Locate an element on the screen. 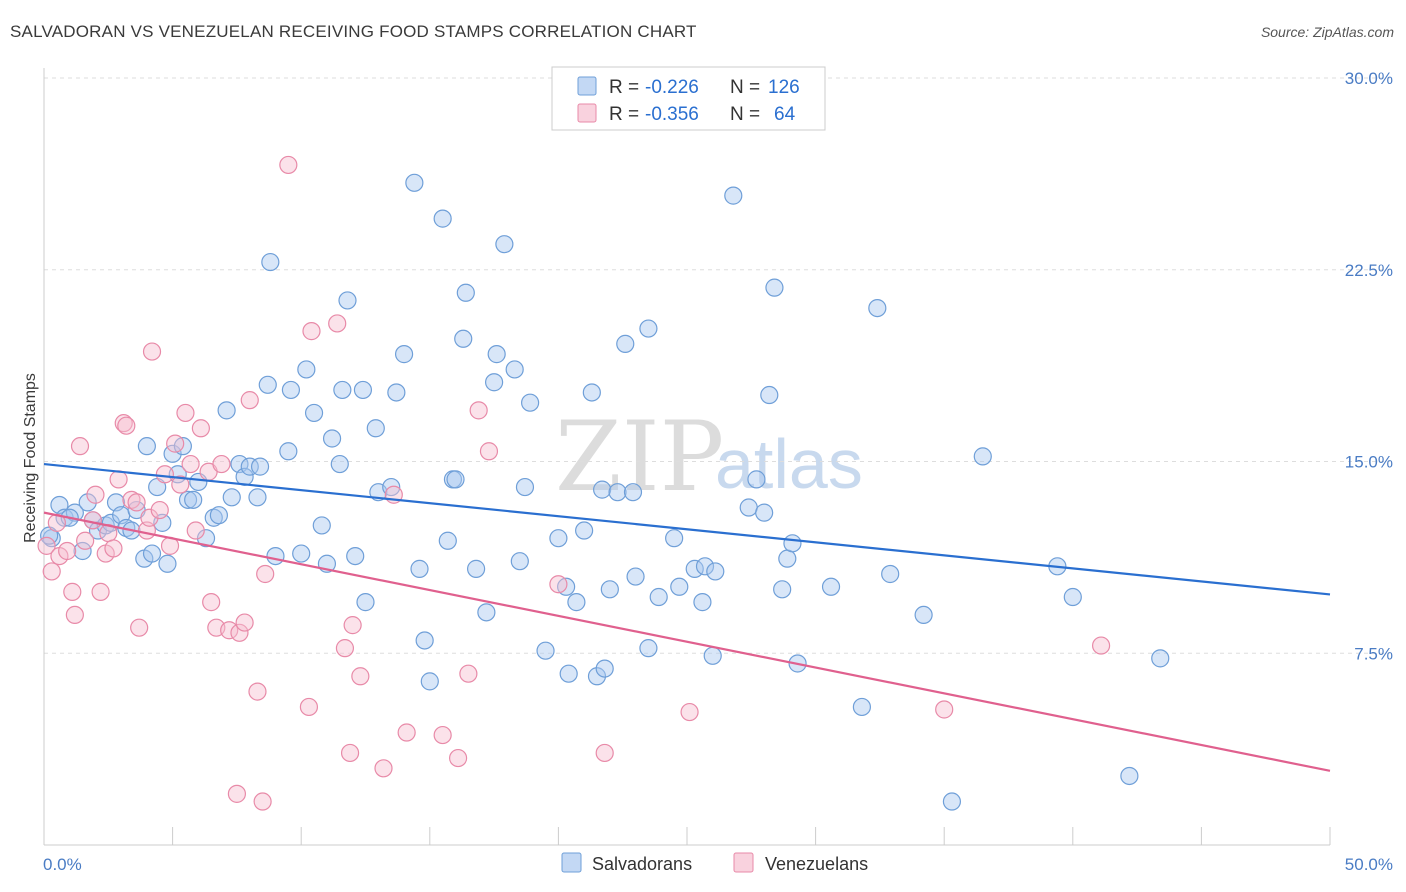  y-tick-label-3: 30.0% is located at coordinates (1369, 78).